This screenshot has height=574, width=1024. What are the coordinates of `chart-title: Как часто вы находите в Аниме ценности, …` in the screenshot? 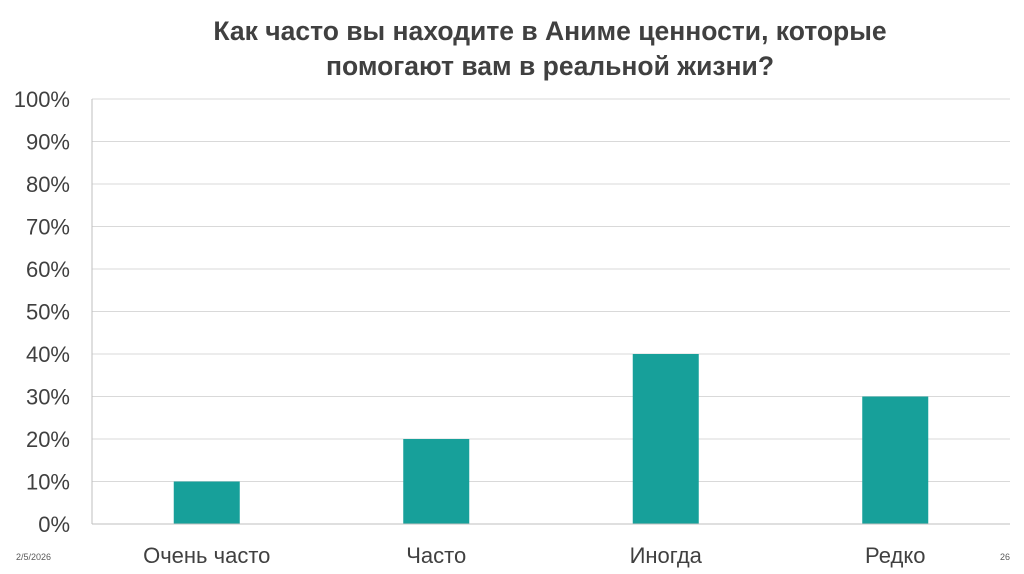 It's located at (550, 49).